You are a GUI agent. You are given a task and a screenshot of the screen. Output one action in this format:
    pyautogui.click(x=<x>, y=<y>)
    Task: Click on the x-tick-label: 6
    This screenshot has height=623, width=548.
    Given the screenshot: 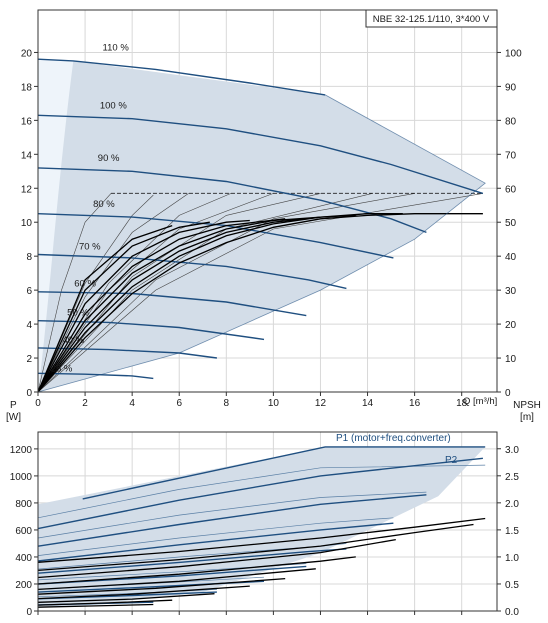 What is the action you would take?
    pyautogui.click(x=179, y=403)
    